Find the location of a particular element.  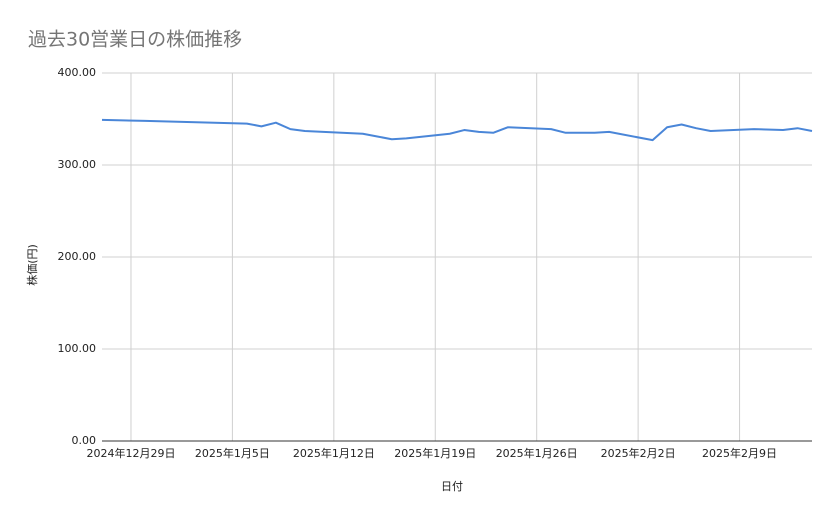

x-tick-label: 2025年2月9日 is located at coordinates (739, 453).